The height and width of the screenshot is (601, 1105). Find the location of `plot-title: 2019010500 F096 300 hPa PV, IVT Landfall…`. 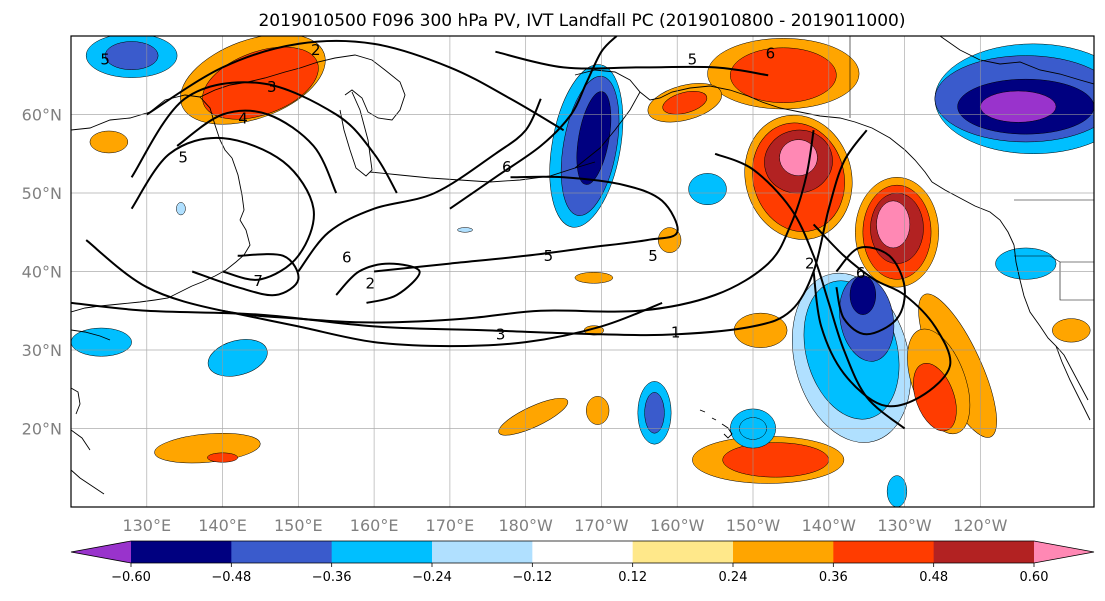

plot-title: 2019010500 F096 300 hPa PV, IVT Landfall… is located at coordinates (581, 21).